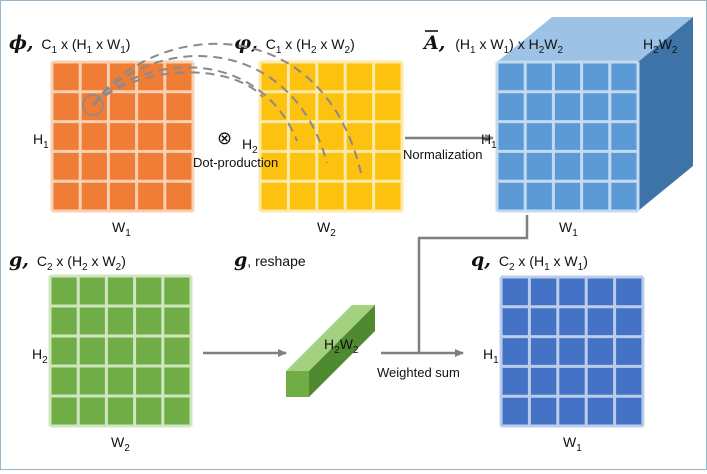 The height and width of the screenshot is (474, 707). I want to click on q-height-sub: 1, so click(496, 360).